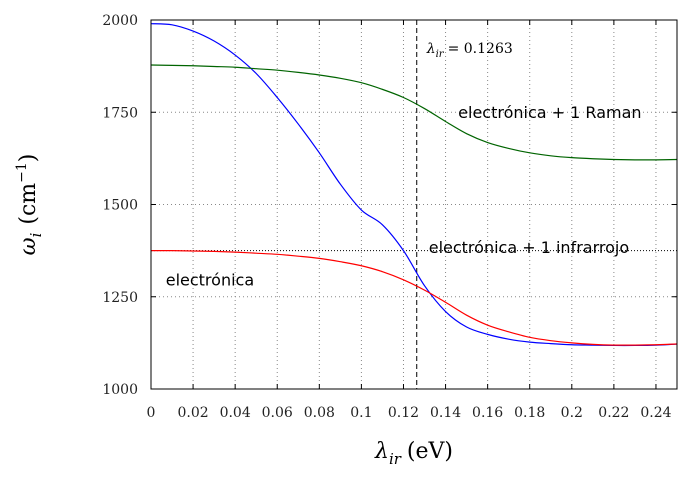  Describe the element at coordinates (613, 413) in the screenshot. I see `x-tick-label: 0.22` at that location.